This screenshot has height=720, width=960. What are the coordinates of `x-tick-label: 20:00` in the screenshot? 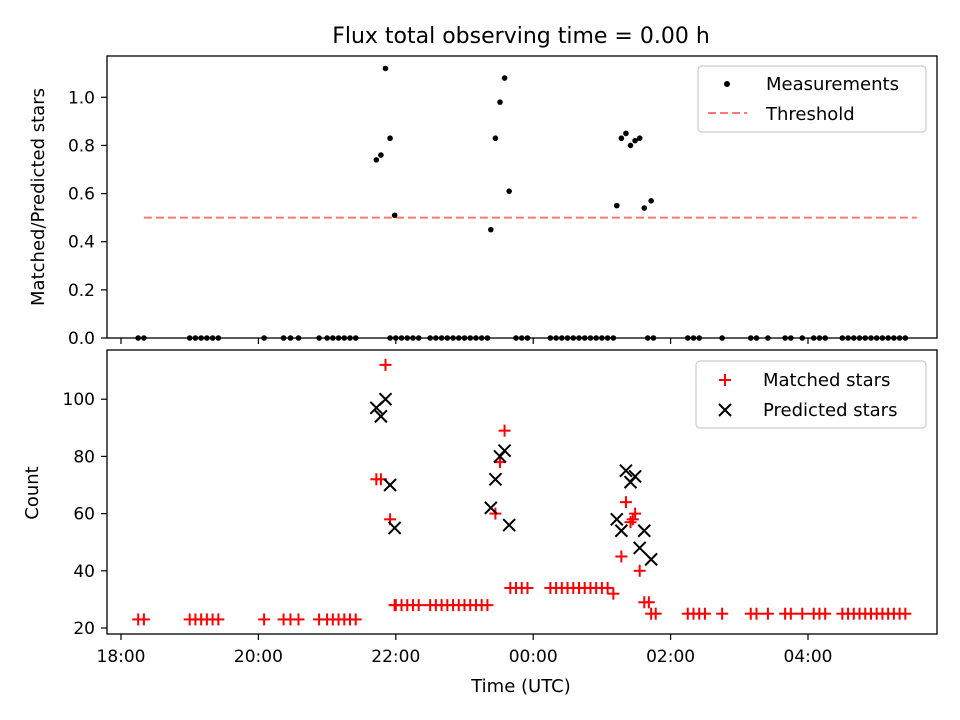 It's located at (258, 657).